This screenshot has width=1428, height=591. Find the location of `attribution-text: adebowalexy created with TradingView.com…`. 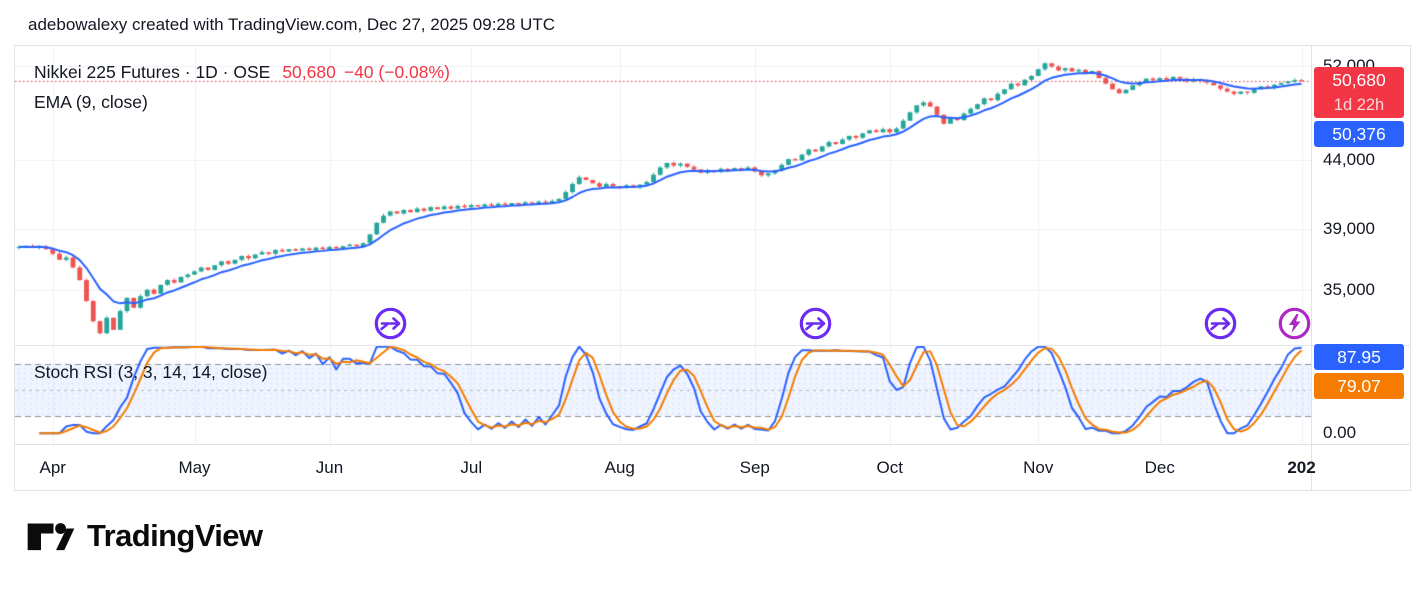

attribution-text: adebowalexy created with TradingView.com… is located at coordinates (291, 24).